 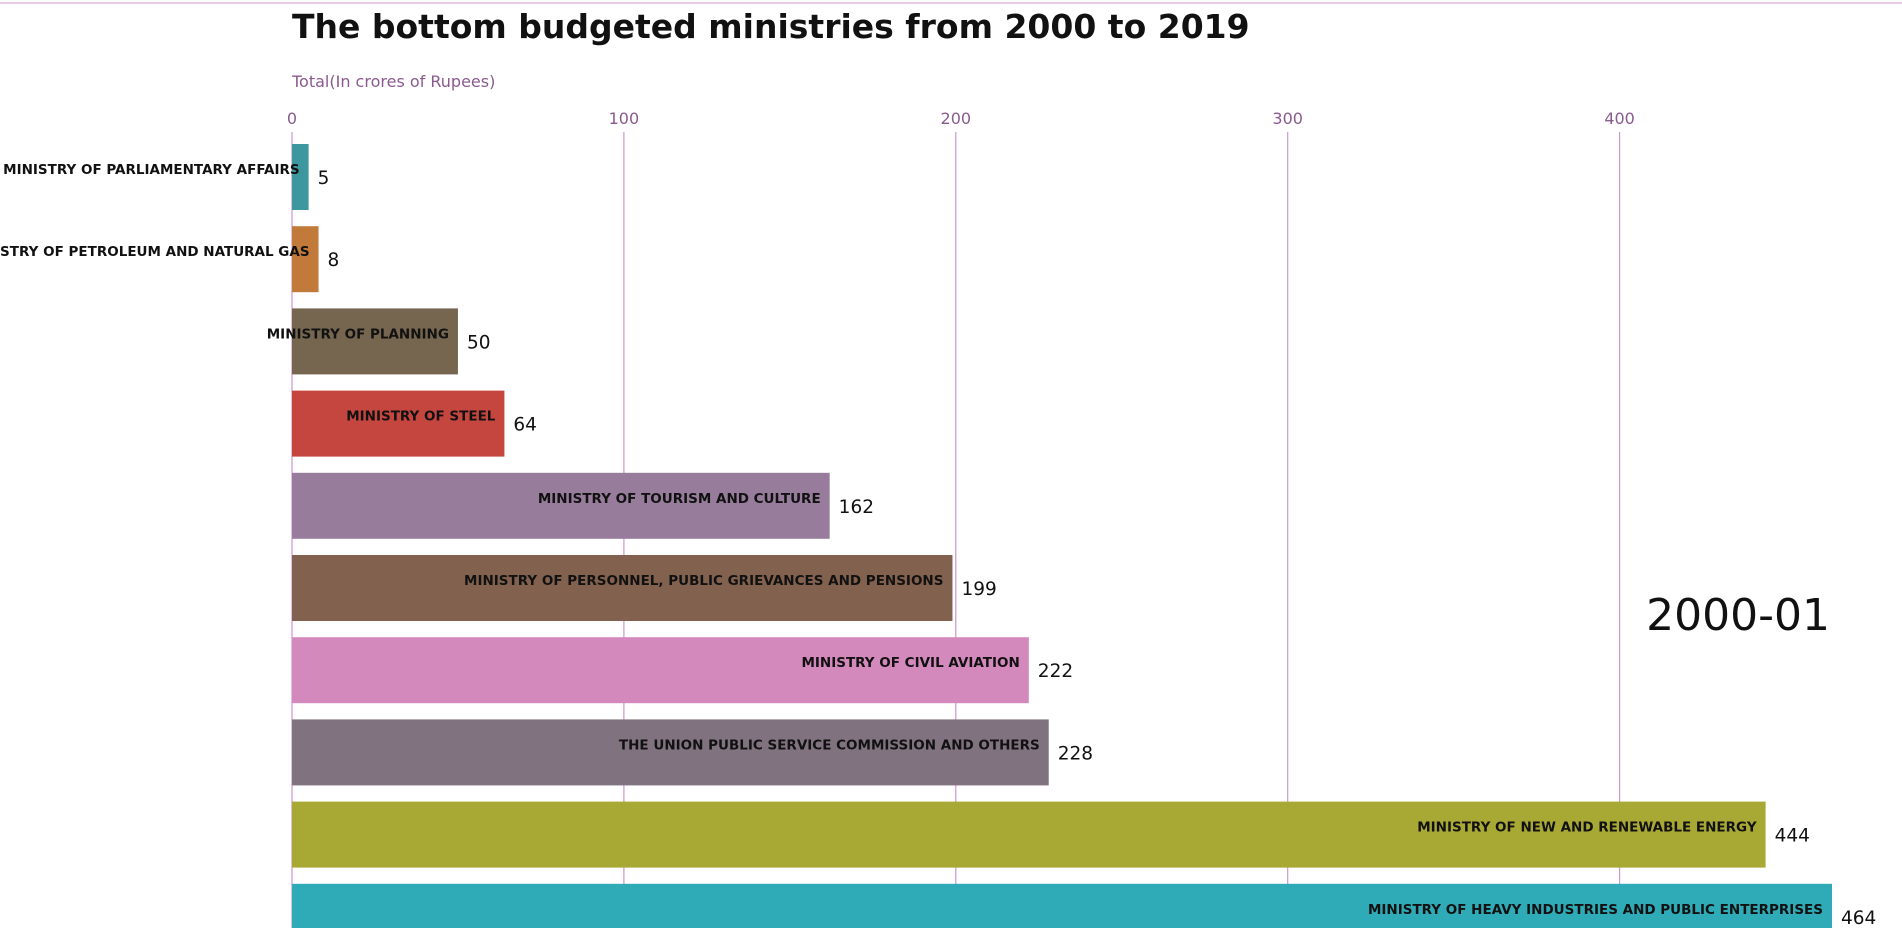 What do you see at coordinates (1287, 118) in the screenshot?
I see `x-tick-label: 300` at bounding box center [1287, 118].